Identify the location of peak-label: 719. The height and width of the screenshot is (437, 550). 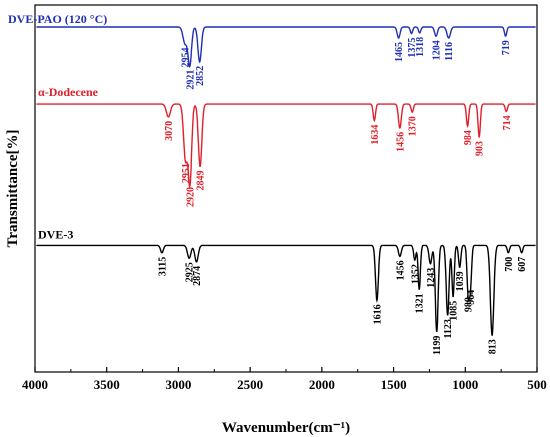
(506, 47).